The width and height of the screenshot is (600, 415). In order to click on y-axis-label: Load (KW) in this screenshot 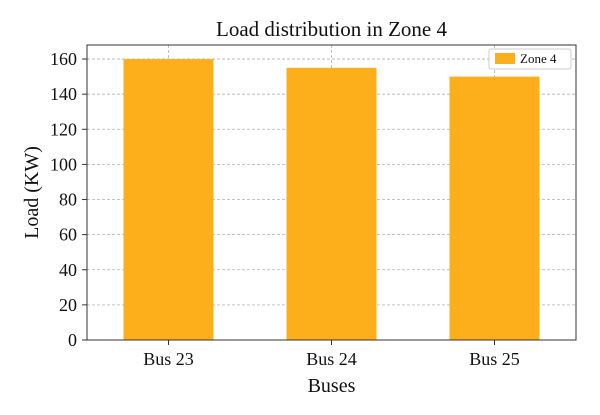, I will do `click(32, 192)`.